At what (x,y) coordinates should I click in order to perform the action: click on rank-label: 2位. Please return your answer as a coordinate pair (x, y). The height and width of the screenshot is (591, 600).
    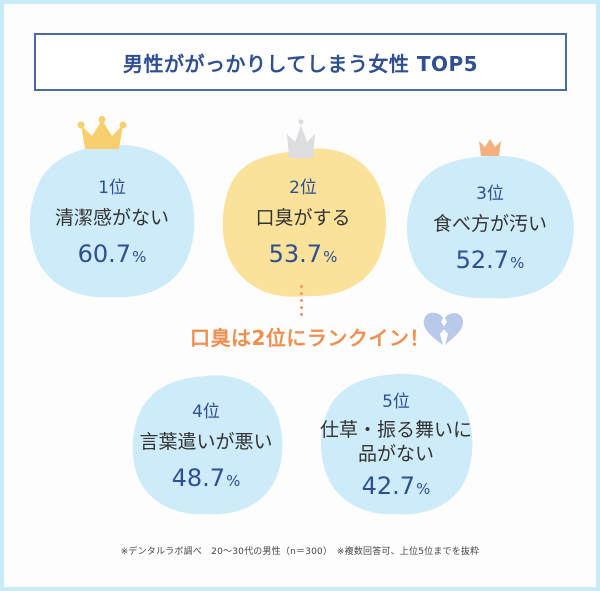
    Looking at the image, I should click on (303, 187).